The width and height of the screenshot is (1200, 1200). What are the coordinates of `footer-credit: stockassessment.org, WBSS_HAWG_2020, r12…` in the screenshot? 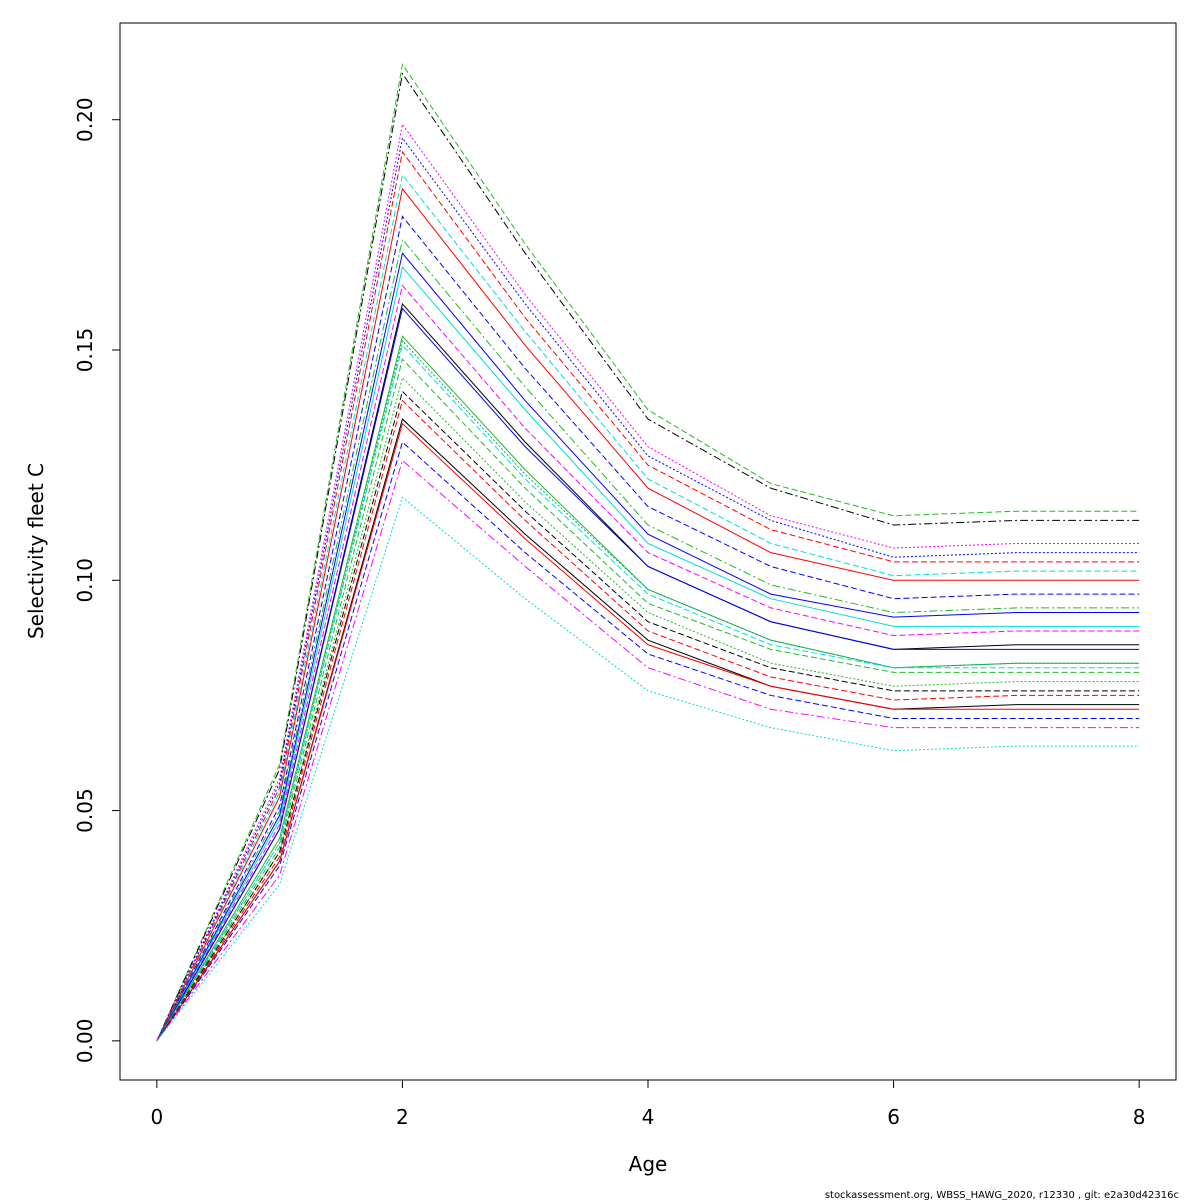 It's located at (1002, 1195).